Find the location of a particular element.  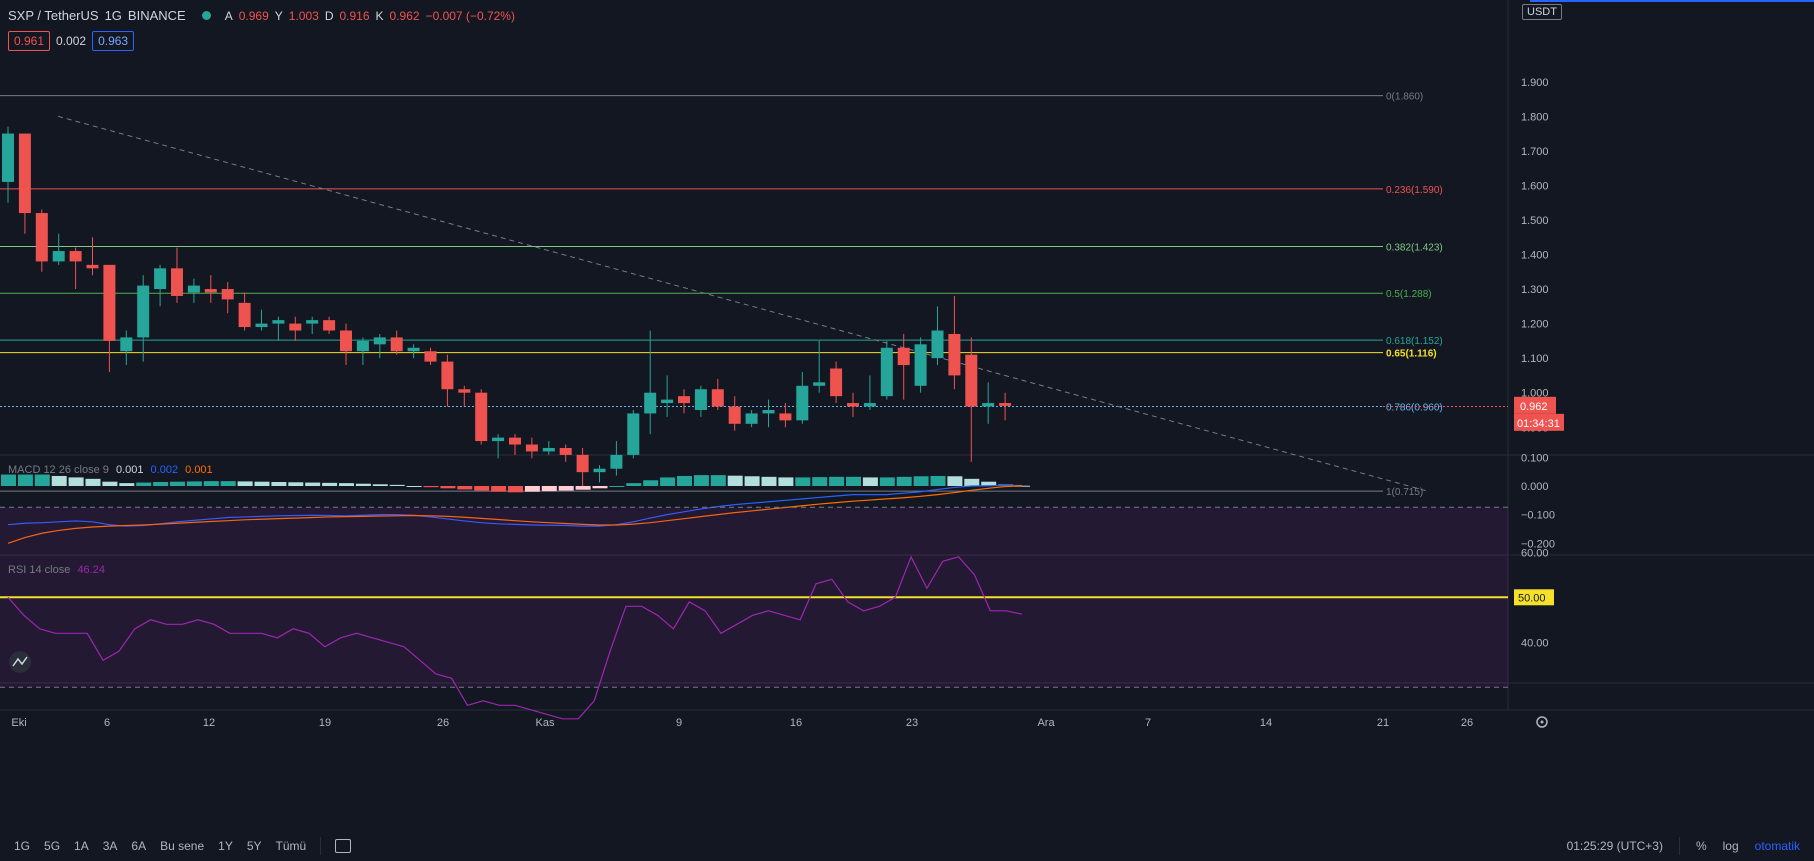

logo-mark is located at coordinates (20, 661).